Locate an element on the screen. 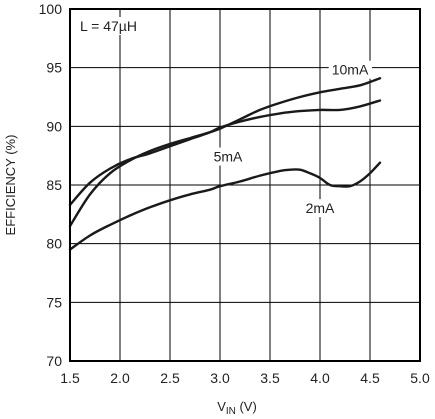  y-tick-label: 80 is located at coordinates (54, 244).